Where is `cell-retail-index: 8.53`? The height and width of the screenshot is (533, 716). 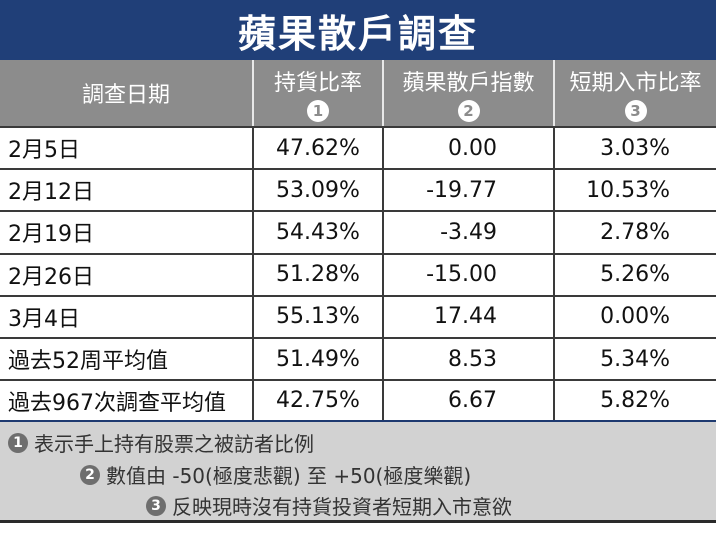
cell-retail-index: 8.53 is located at coordinates (469, 359).